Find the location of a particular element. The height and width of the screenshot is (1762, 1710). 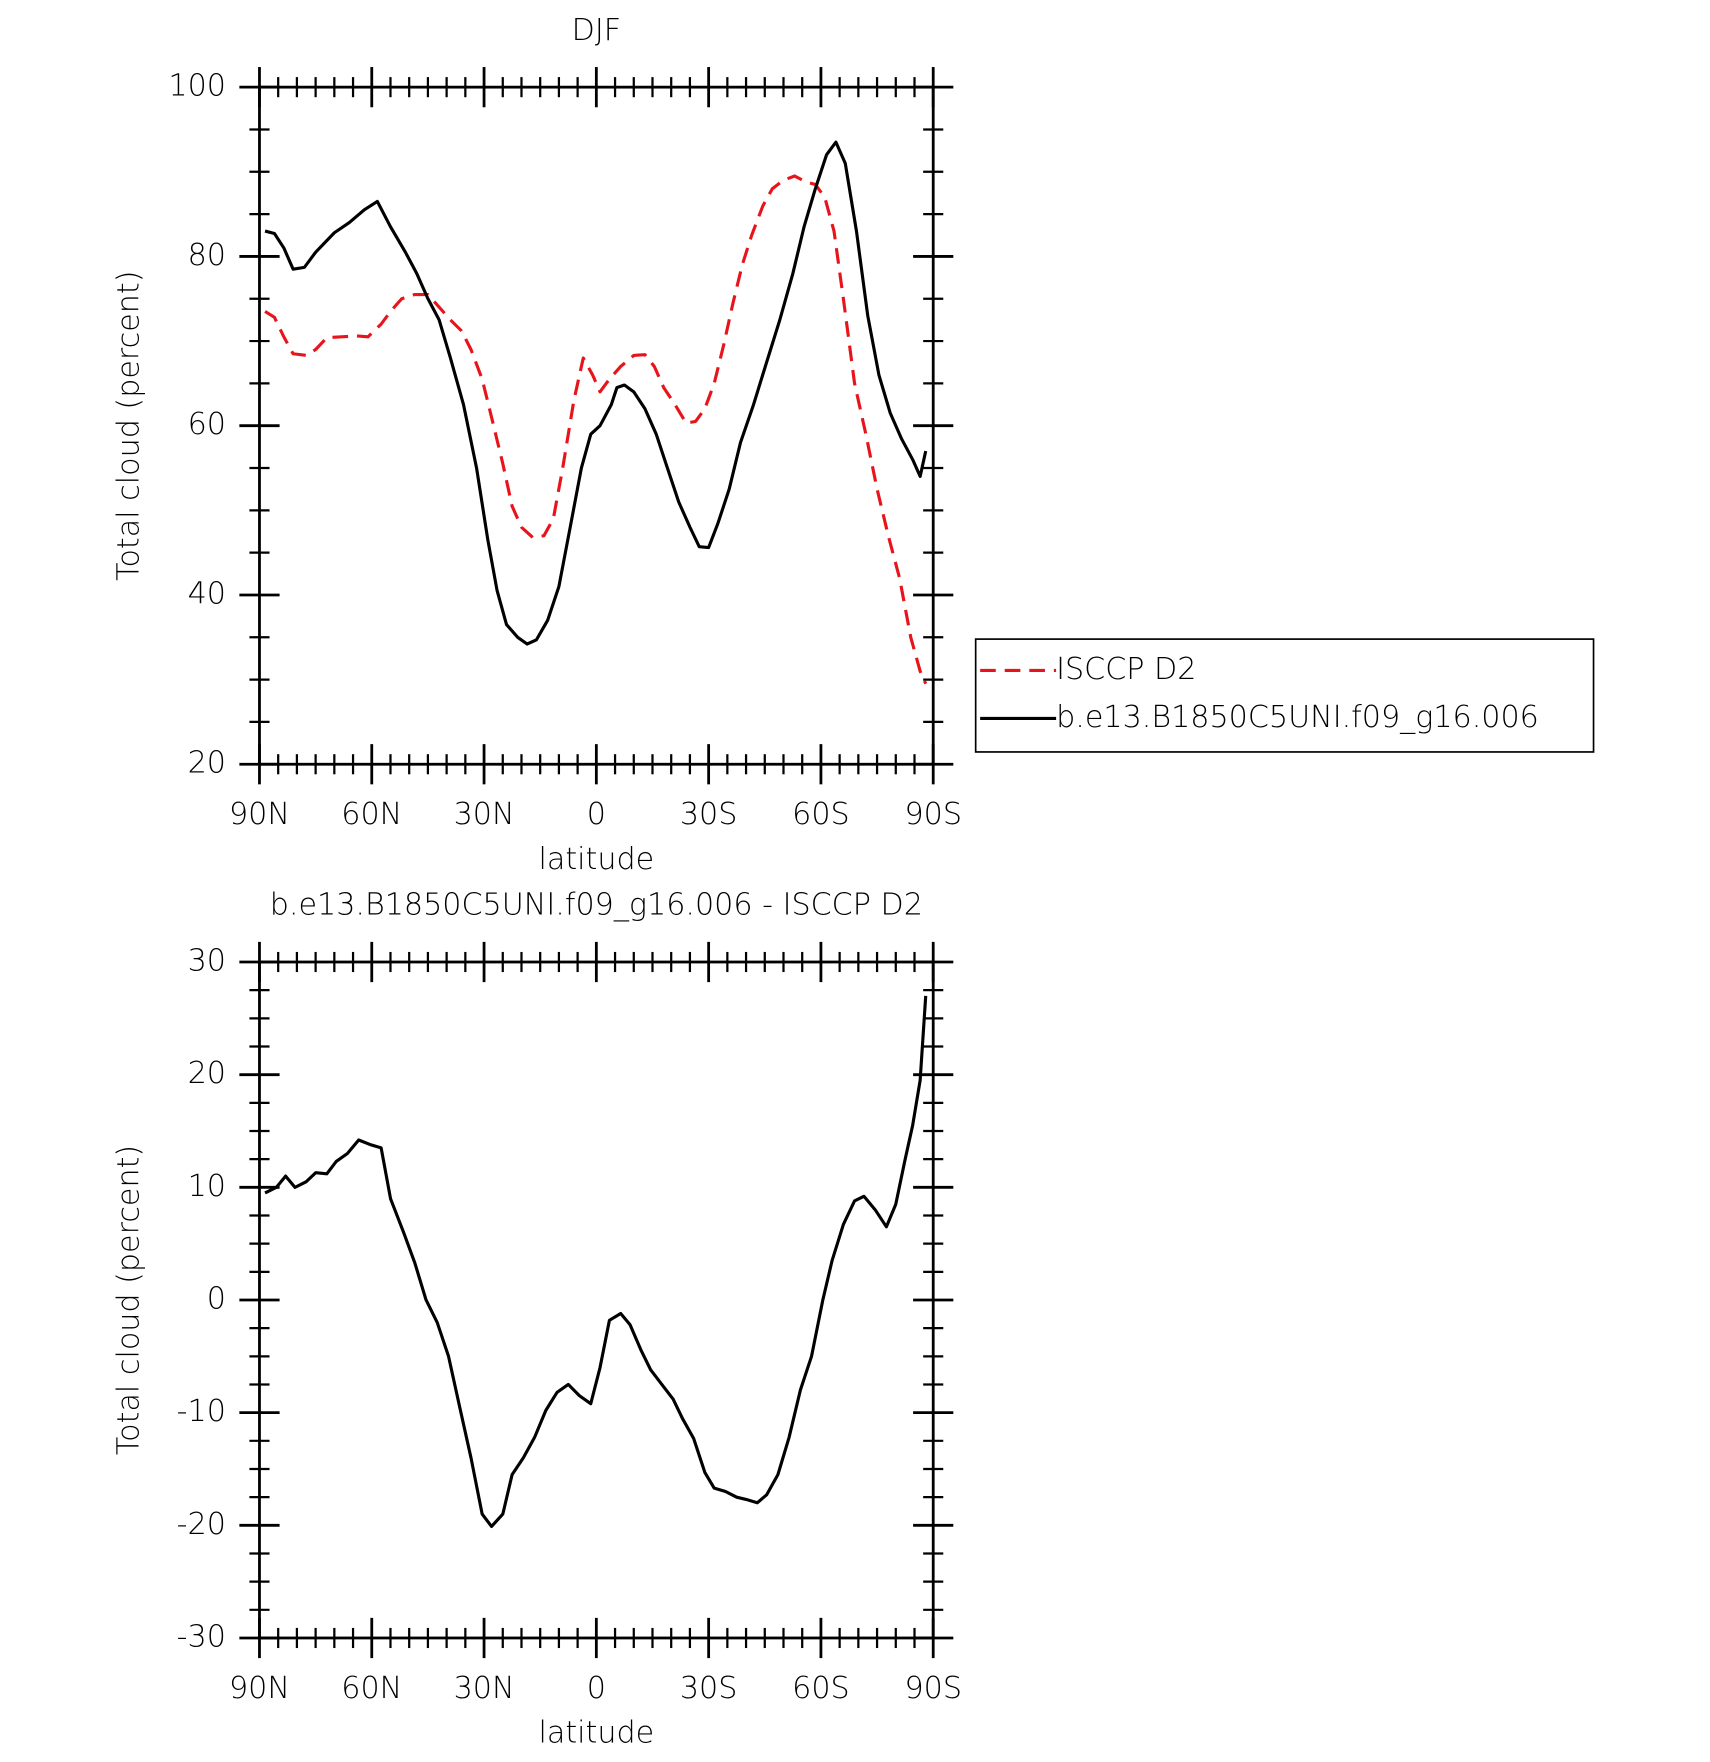

y-tick-label: 80 is located at coordinates (207, 255).